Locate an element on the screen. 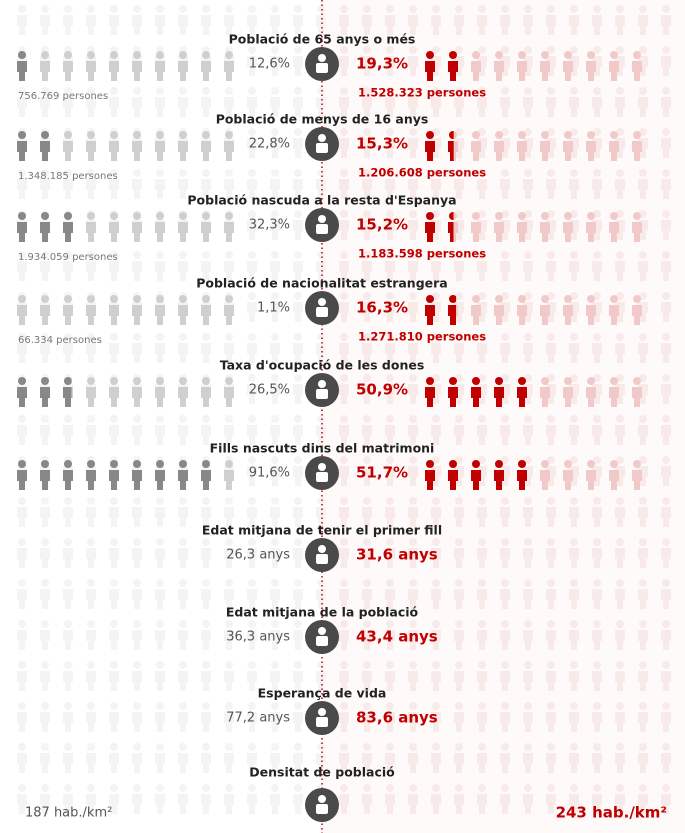 The width and height of the screenshot is (685, 833). row-title: Població nascuda a la resta d'Espanya is located at coordinates (321, 200).